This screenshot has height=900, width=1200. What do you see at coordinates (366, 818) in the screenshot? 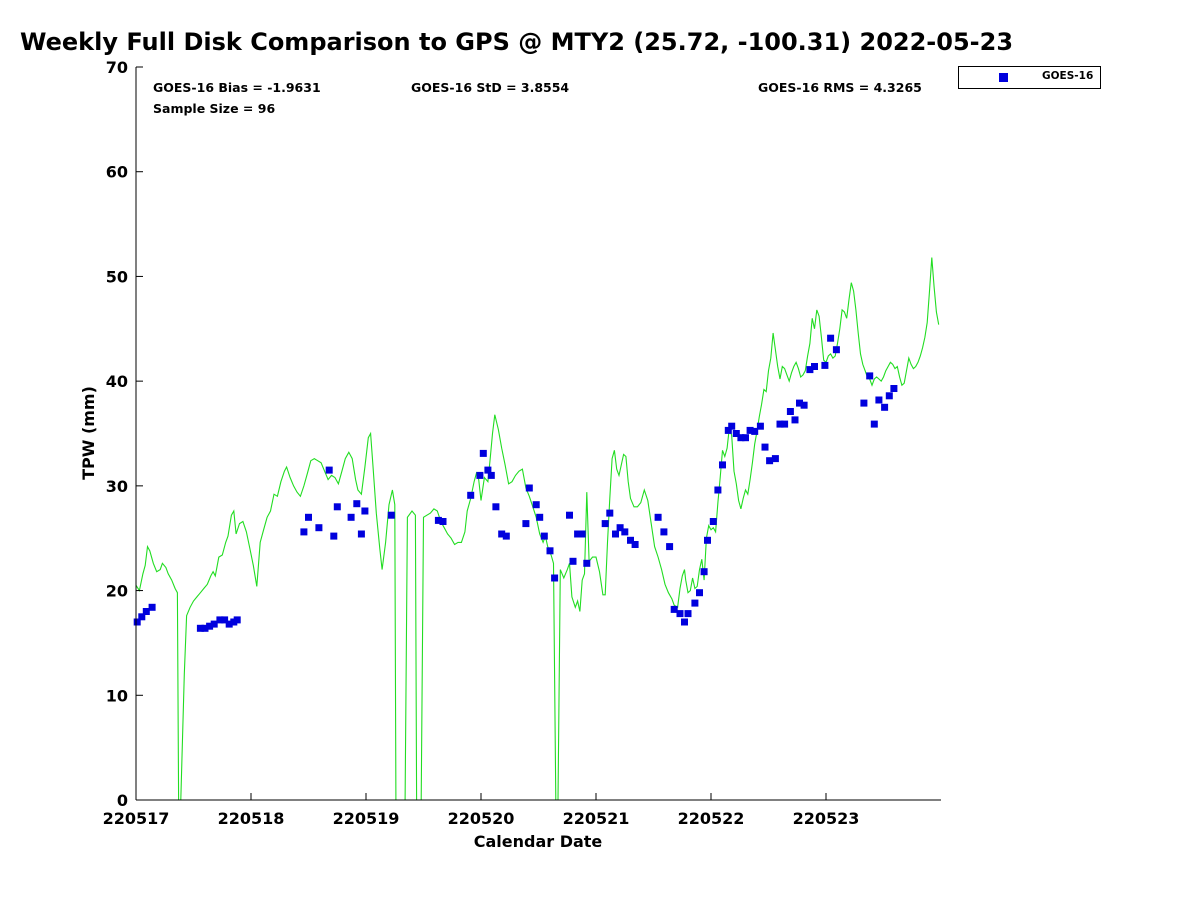
I see `x-tick-label: 220519` at bounding box center [366, 818].